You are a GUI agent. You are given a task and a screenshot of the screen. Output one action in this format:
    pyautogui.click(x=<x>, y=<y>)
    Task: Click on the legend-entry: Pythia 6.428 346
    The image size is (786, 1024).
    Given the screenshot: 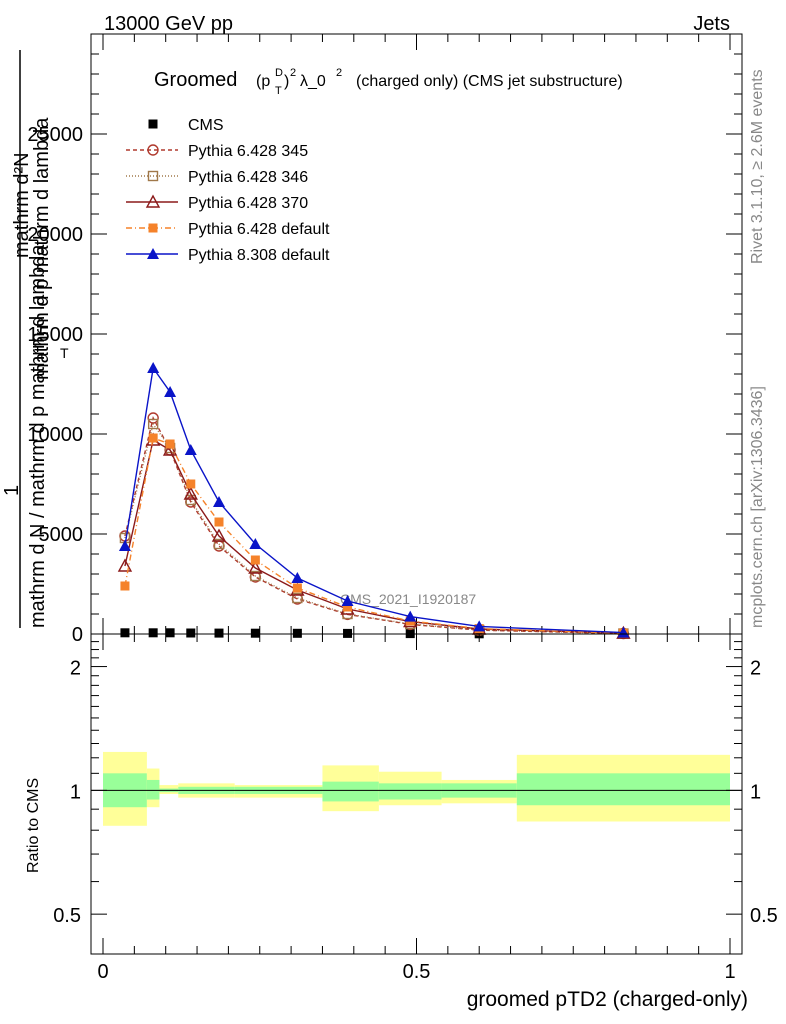 What is the action you would take?
    pyautogui.click(x=217, y=177)
    